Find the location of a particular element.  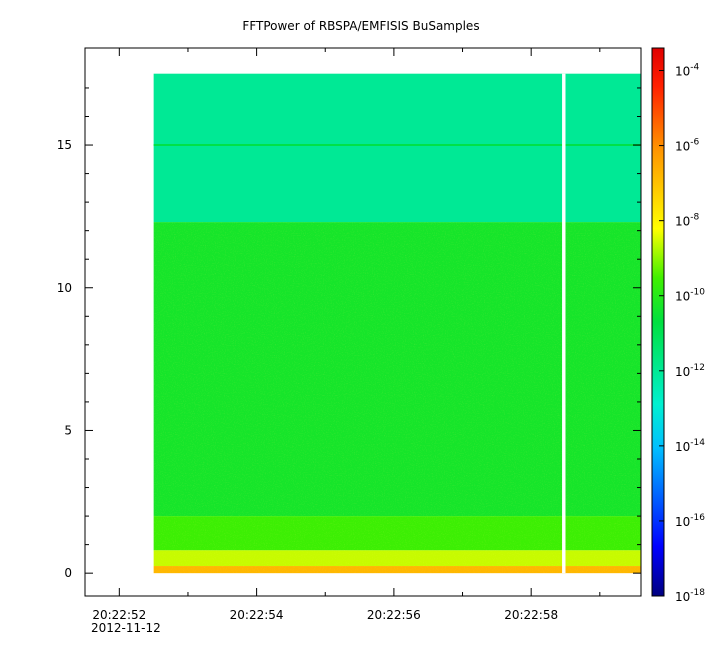

x-tick-label: 20:22:54 is located at coordinates (257, 615).